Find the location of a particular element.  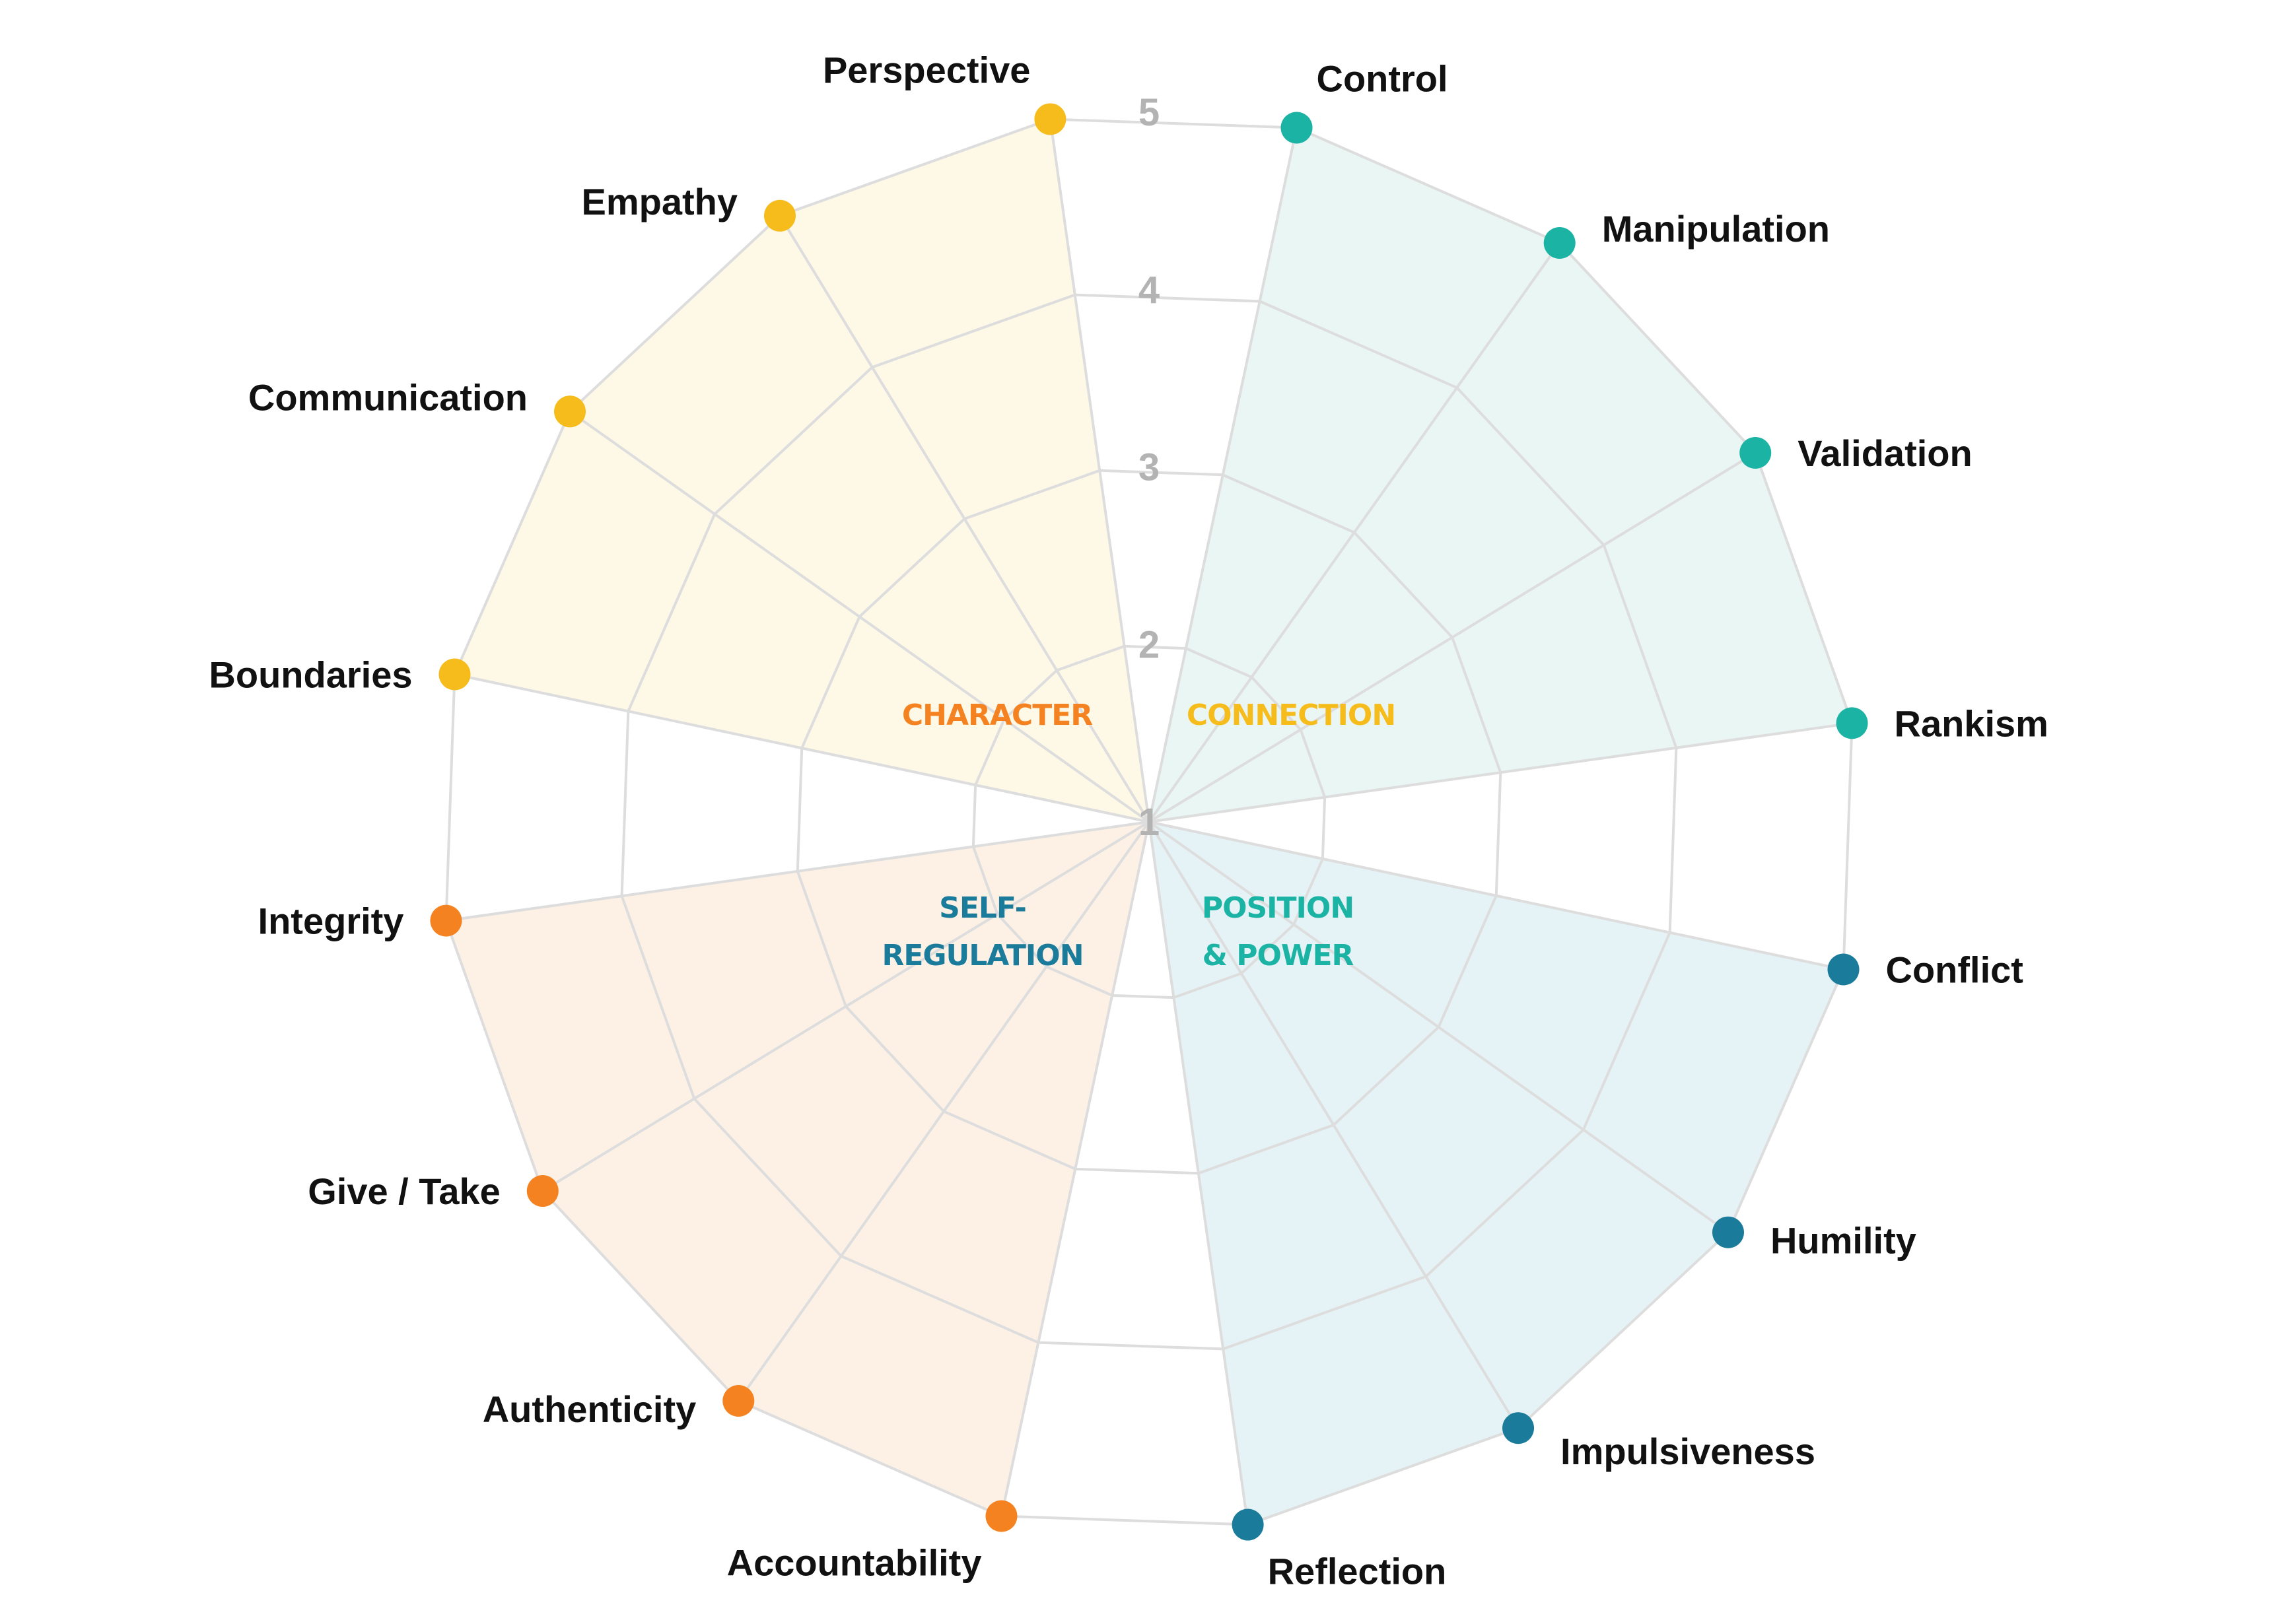

axis-label-accountability: Accountability is located at coordinates (854, 1563).